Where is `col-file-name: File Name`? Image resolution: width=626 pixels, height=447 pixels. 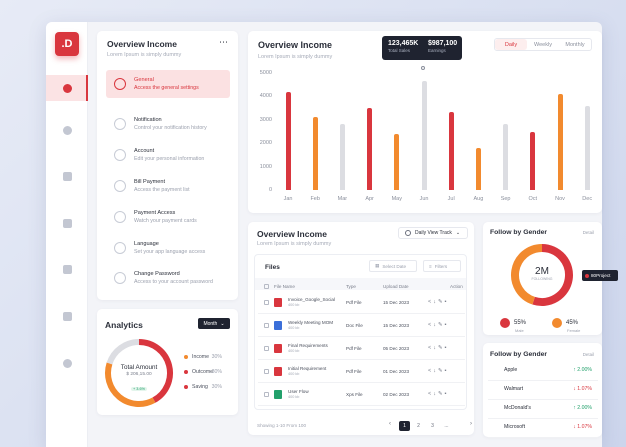 col-file-name: File Name is located at coordinates (284, 286).